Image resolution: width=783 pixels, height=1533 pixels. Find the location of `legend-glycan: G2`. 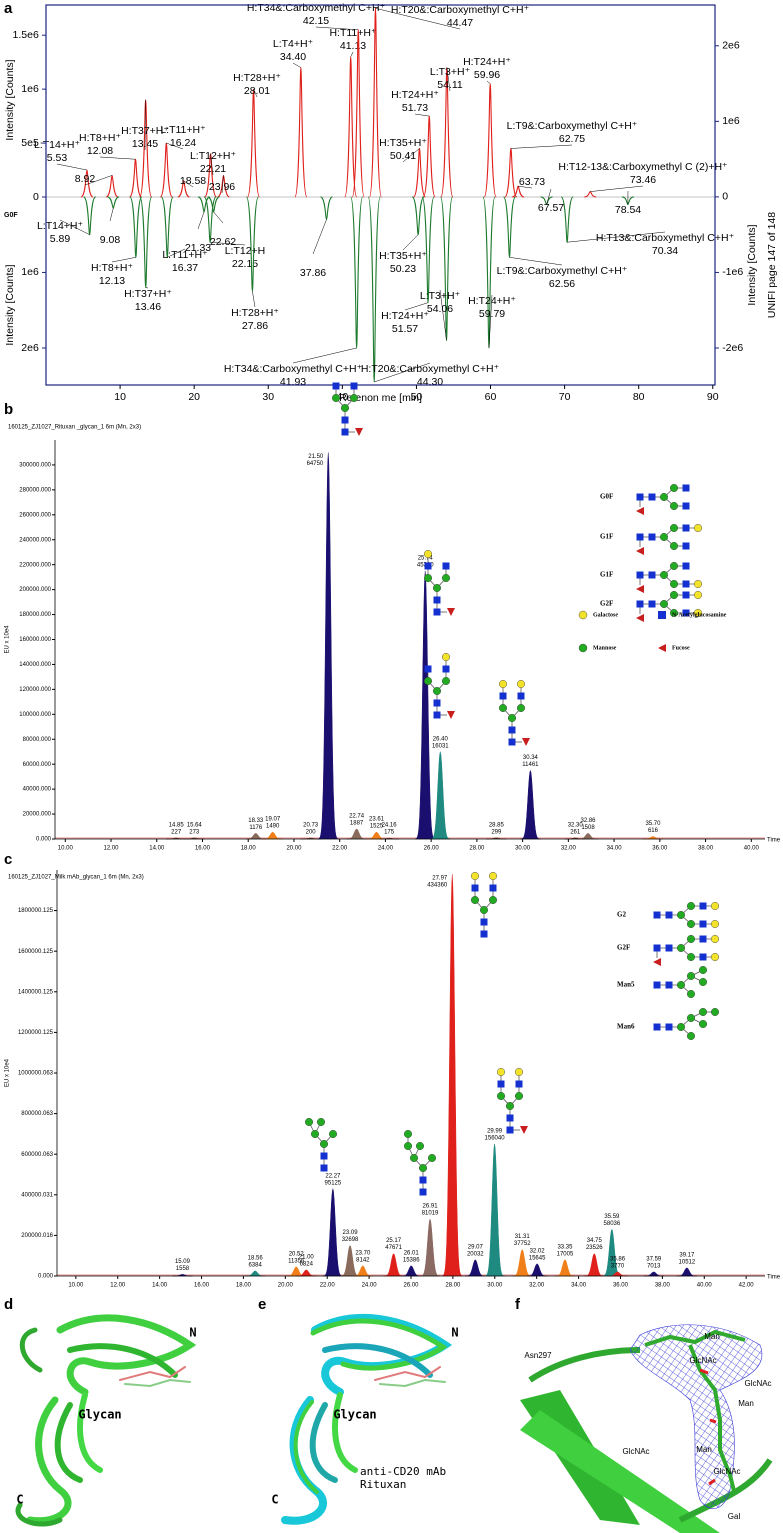

legend-glycan: G2 is located at coordinates (621, 915).